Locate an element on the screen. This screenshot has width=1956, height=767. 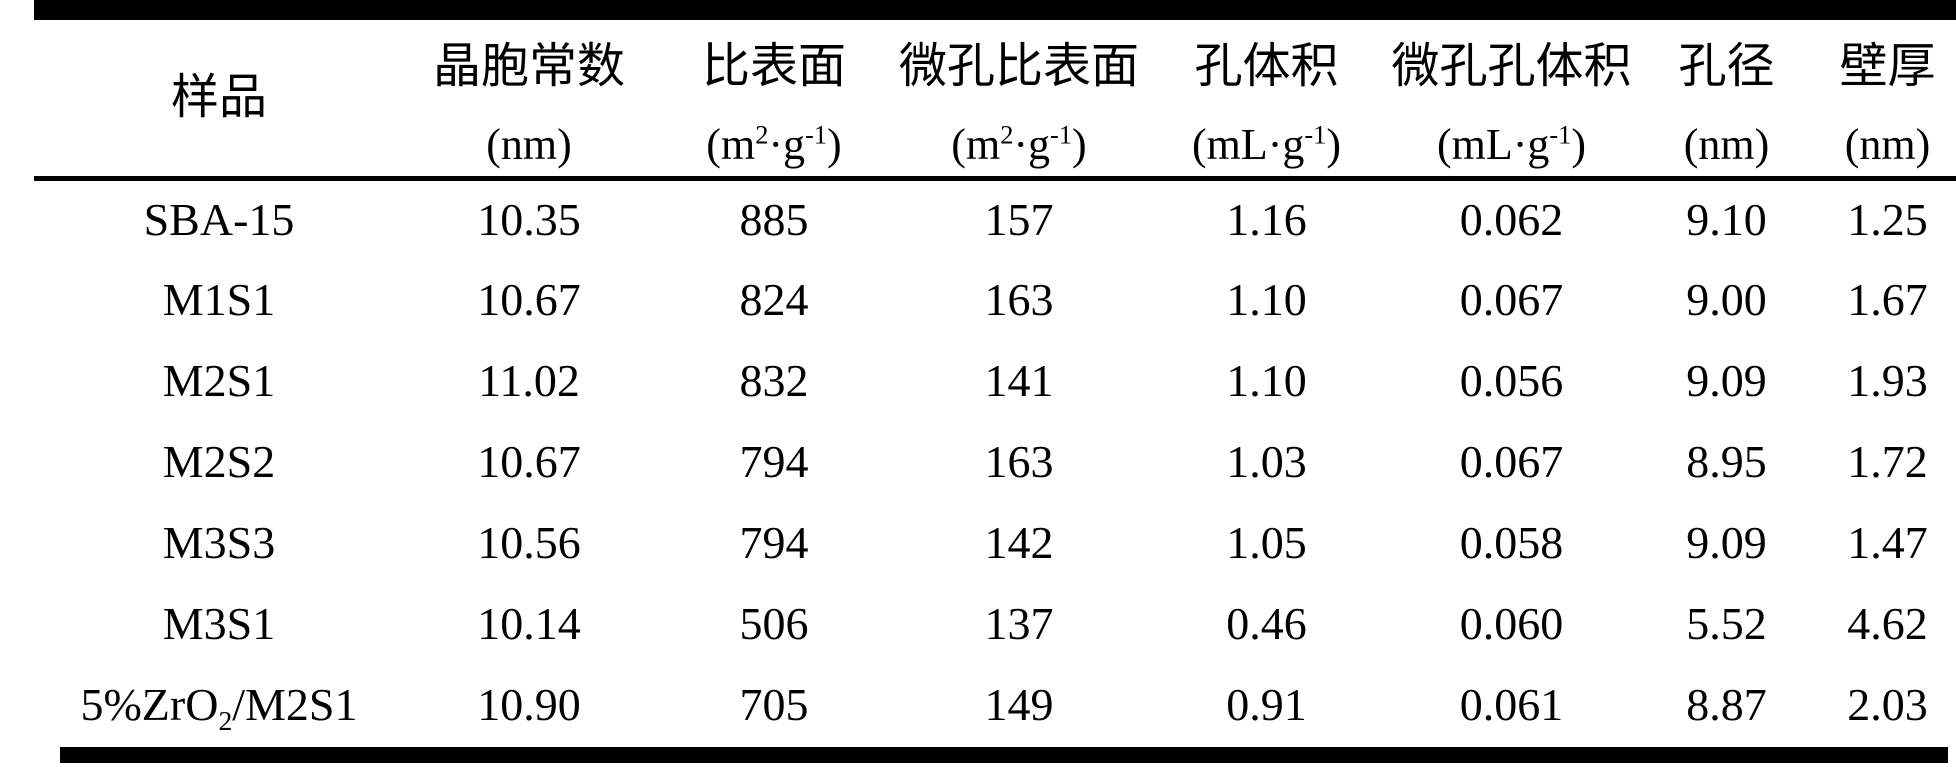
column-label: 微孔孔体积 is located at coordinates (1511, 66).